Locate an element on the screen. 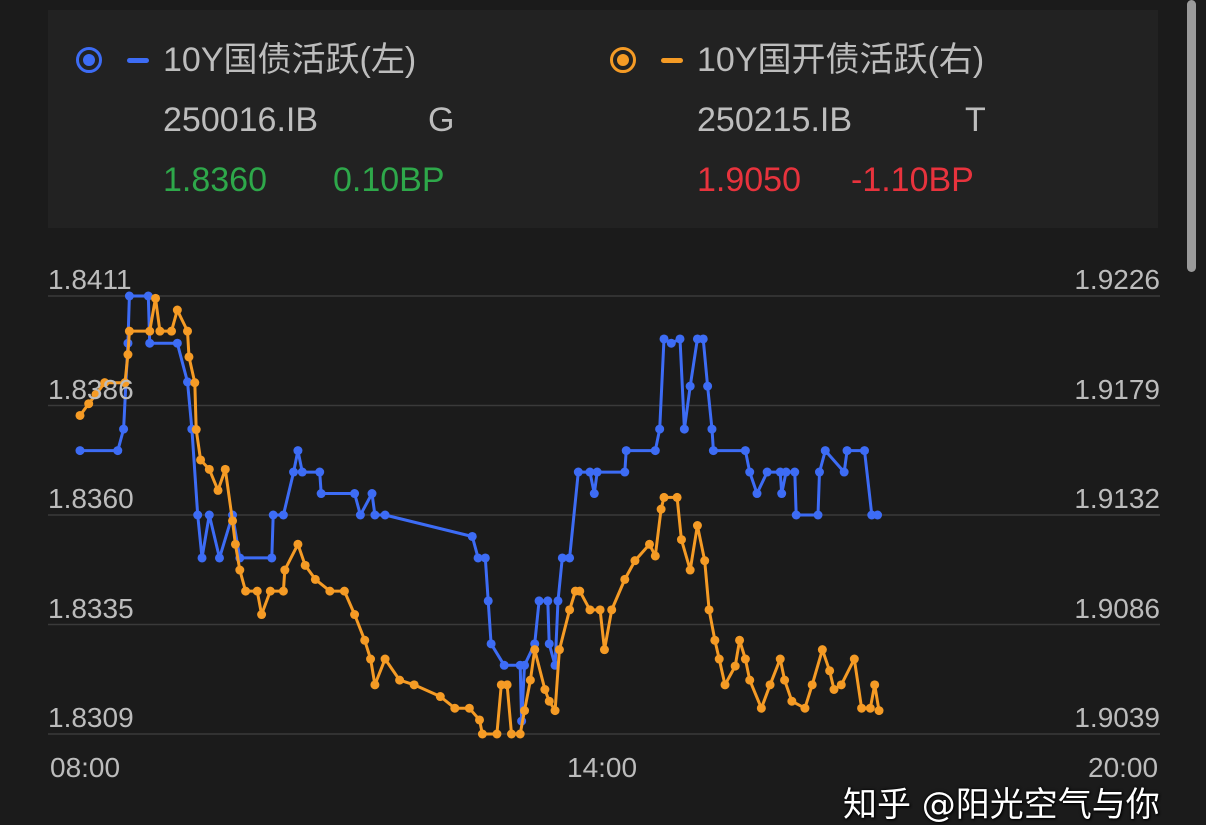 Image resolution: width=1206 pixels, height=825 pixels. radio-selected-icon is located at coordinates (623, 60).